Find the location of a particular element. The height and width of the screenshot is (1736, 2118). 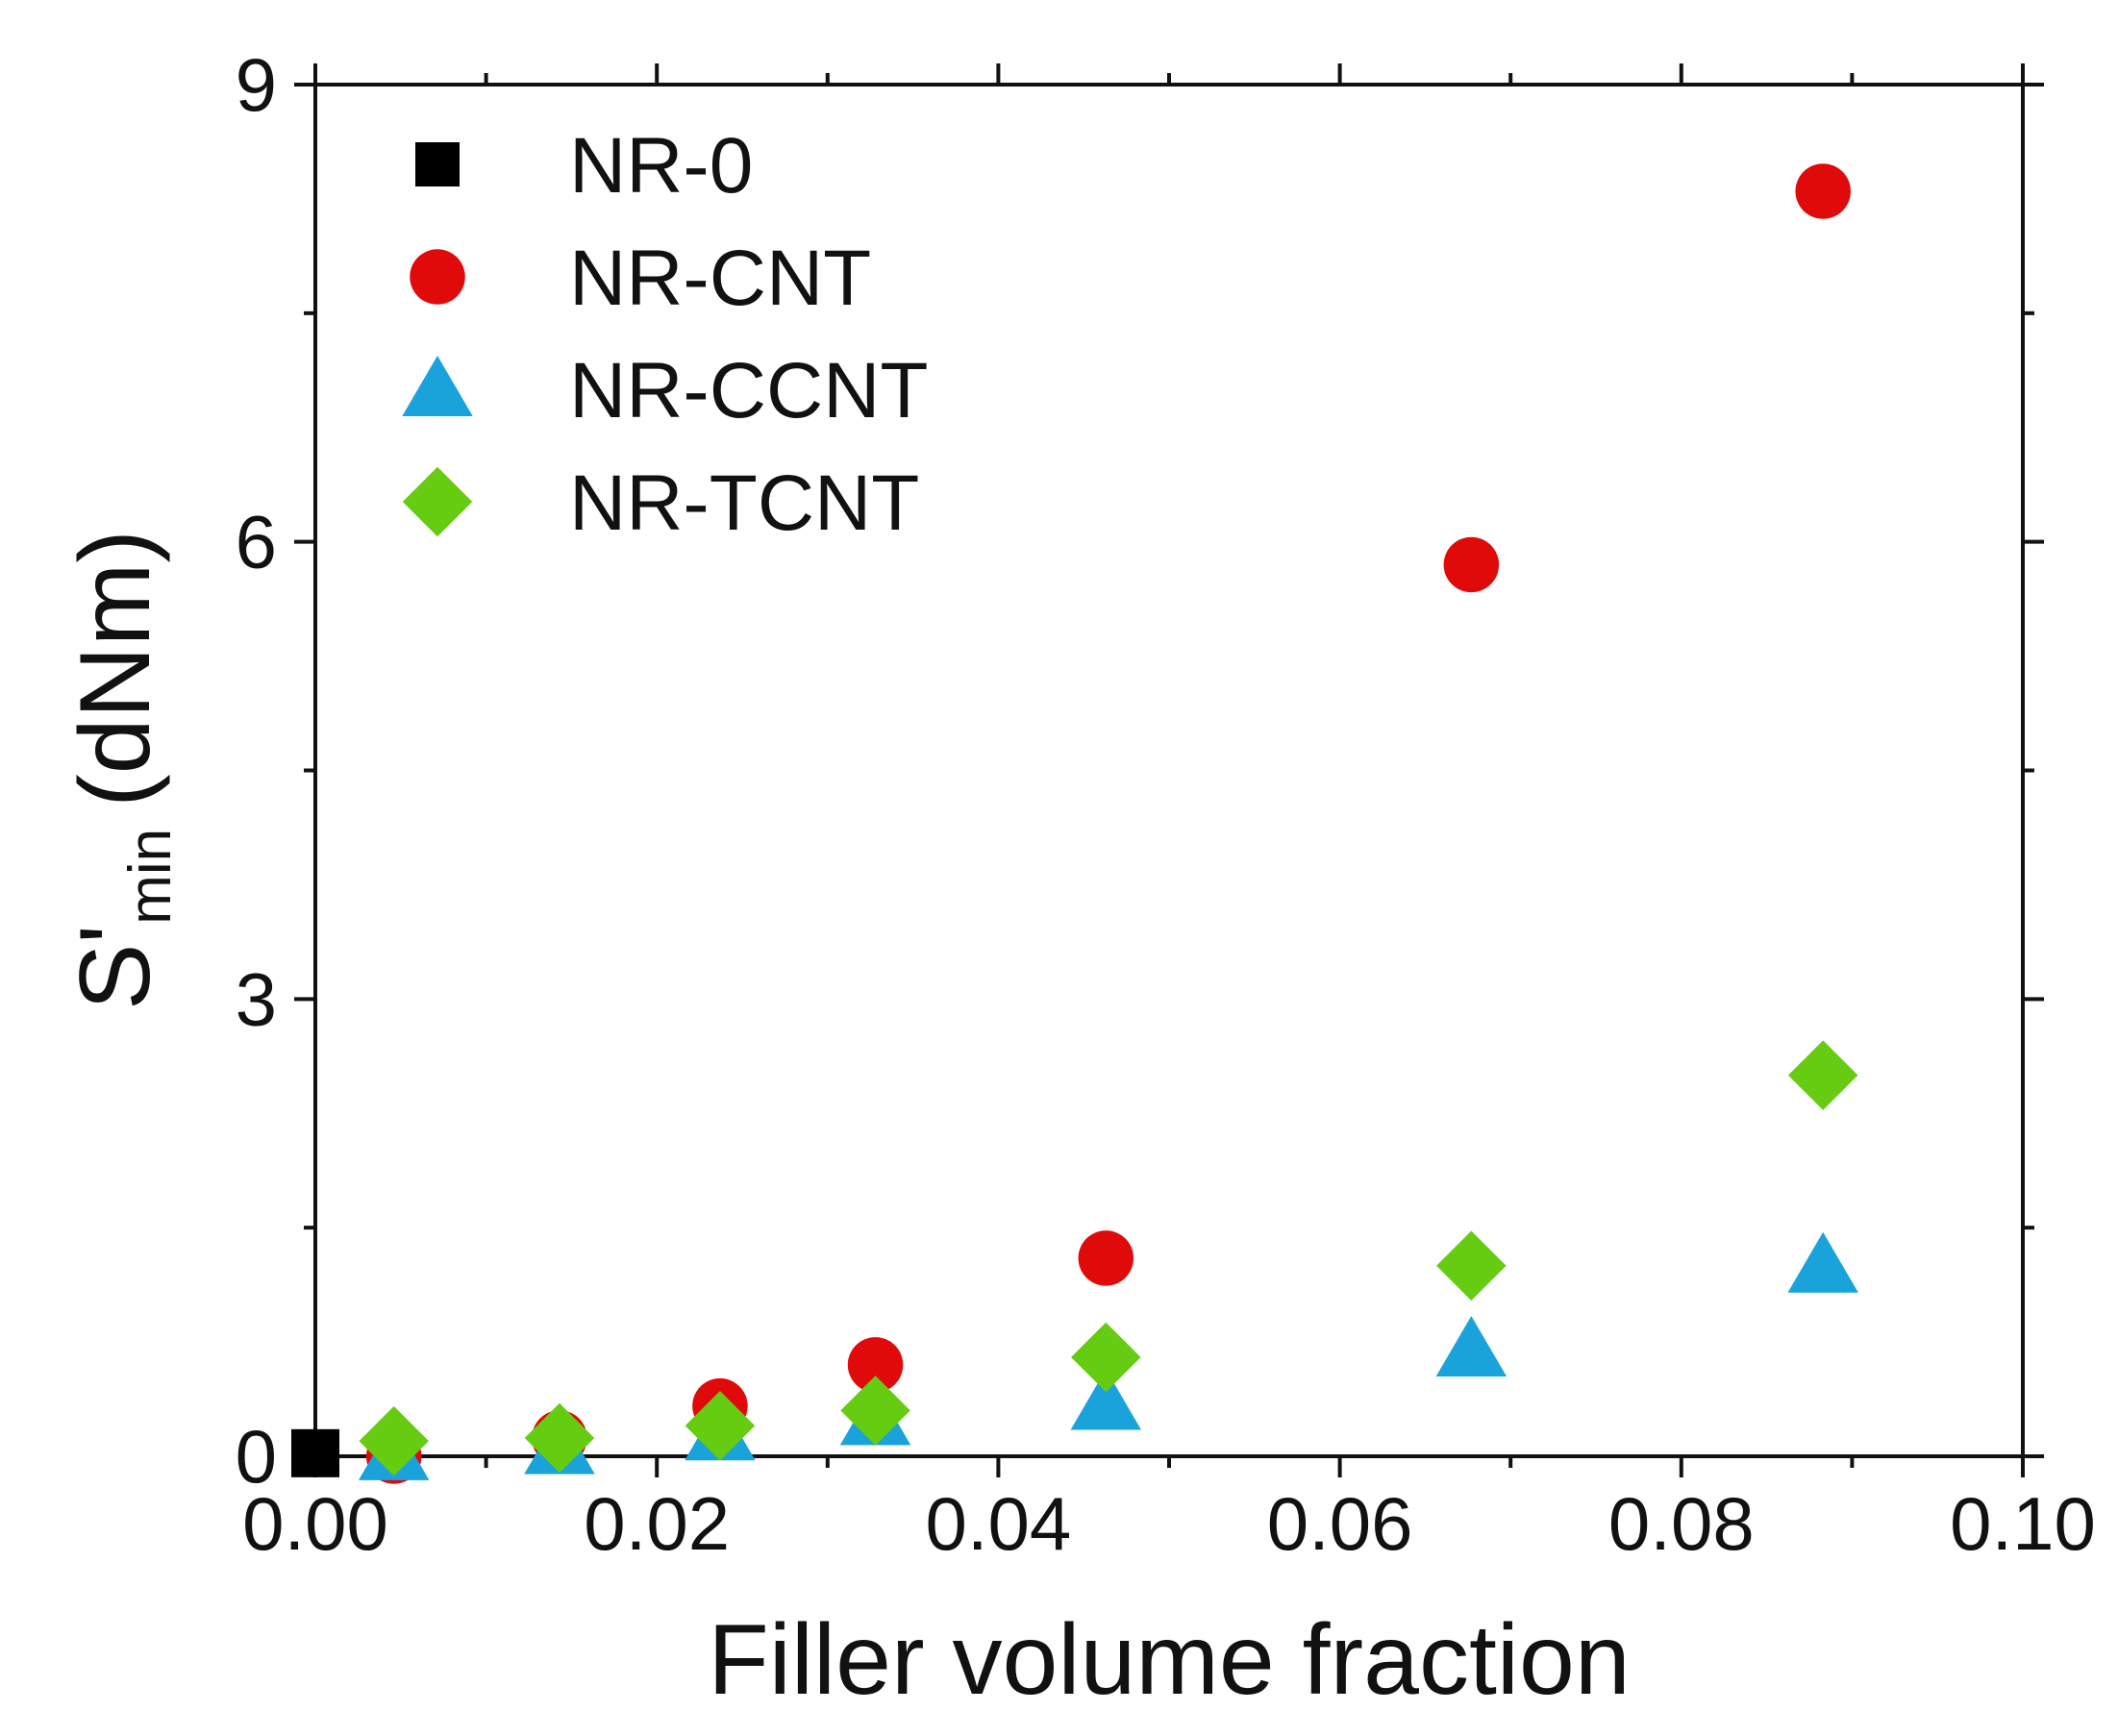

legend-item: NR-CCNT is located at coordinates (665, 390).